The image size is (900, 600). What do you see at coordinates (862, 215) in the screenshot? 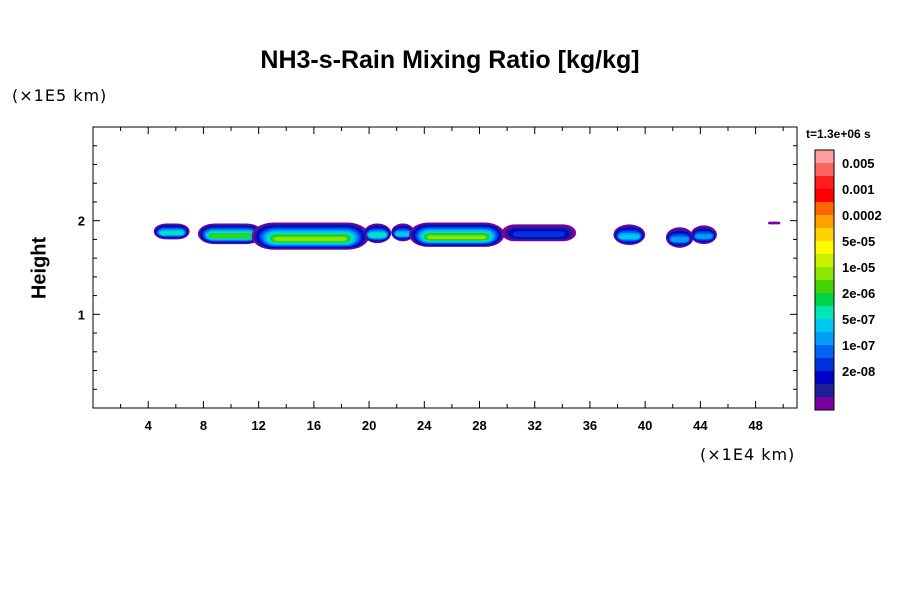
I see `colorbar-label: 0.0002` at bounding box center [862, 215].